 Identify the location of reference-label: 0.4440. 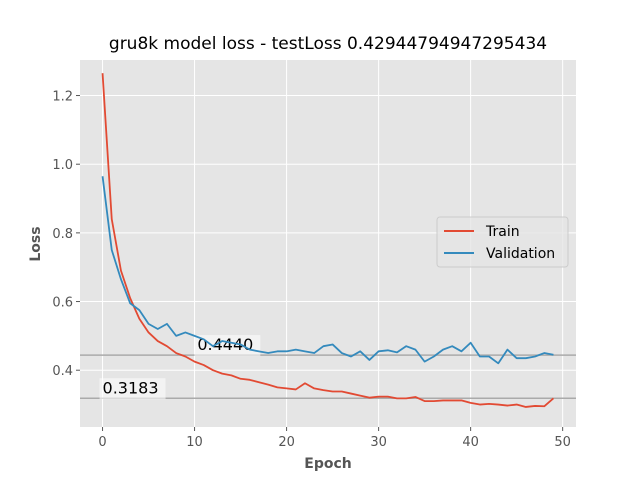
(225, 344).